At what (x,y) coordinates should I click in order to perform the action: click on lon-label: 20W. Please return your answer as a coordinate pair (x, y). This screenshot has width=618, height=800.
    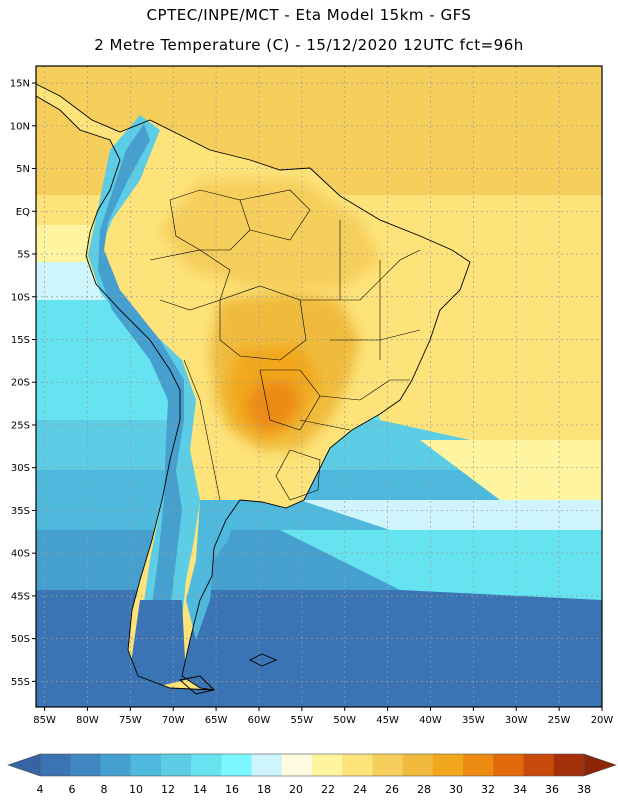
    Looking at the image, I should click on (602, 720).